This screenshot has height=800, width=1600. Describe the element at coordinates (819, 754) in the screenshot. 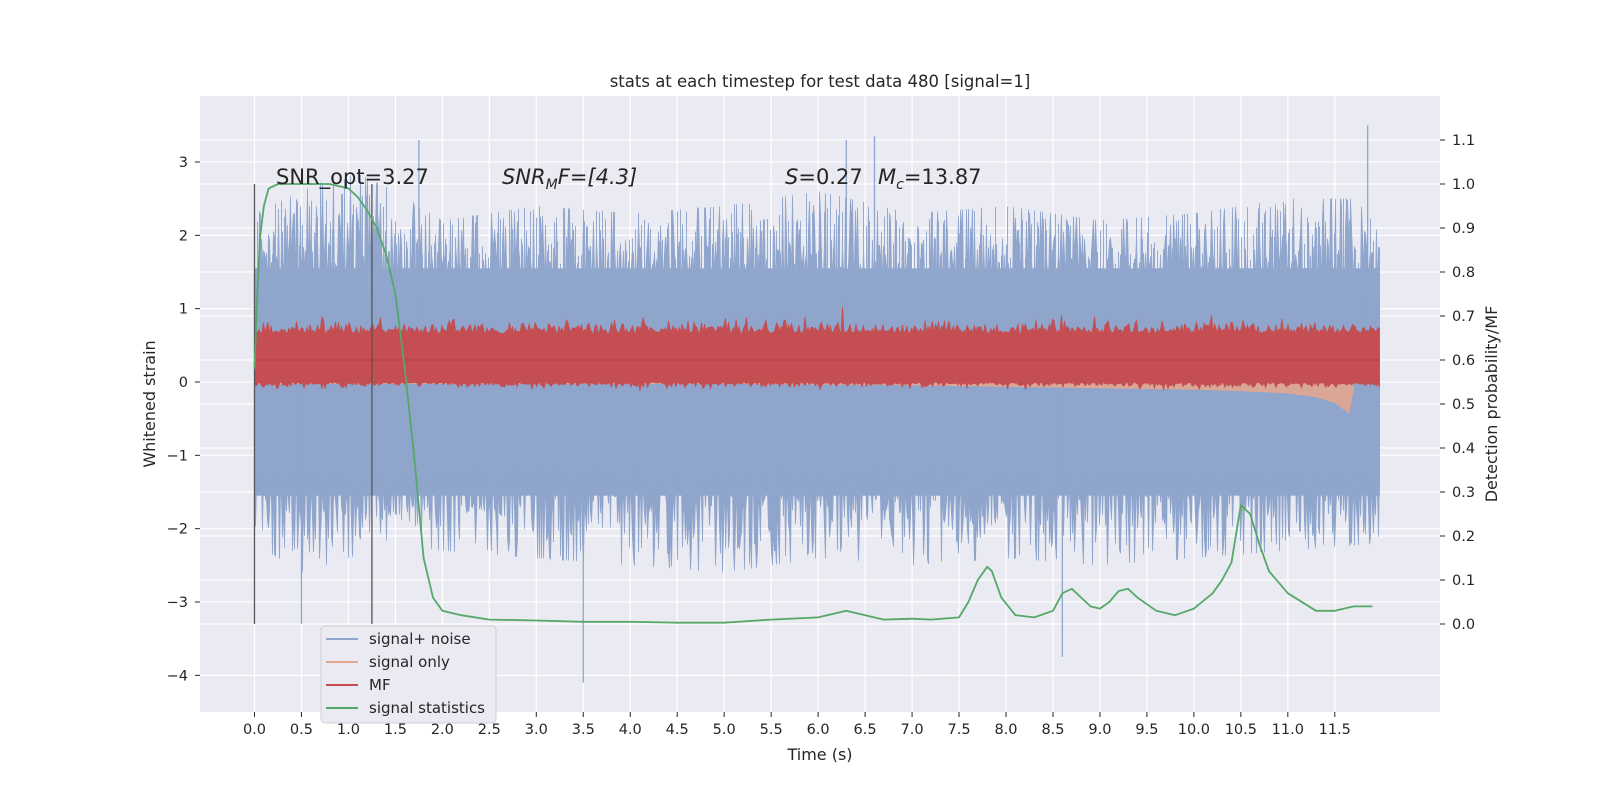

I see `x-axis-label: Time (s)` at that location.